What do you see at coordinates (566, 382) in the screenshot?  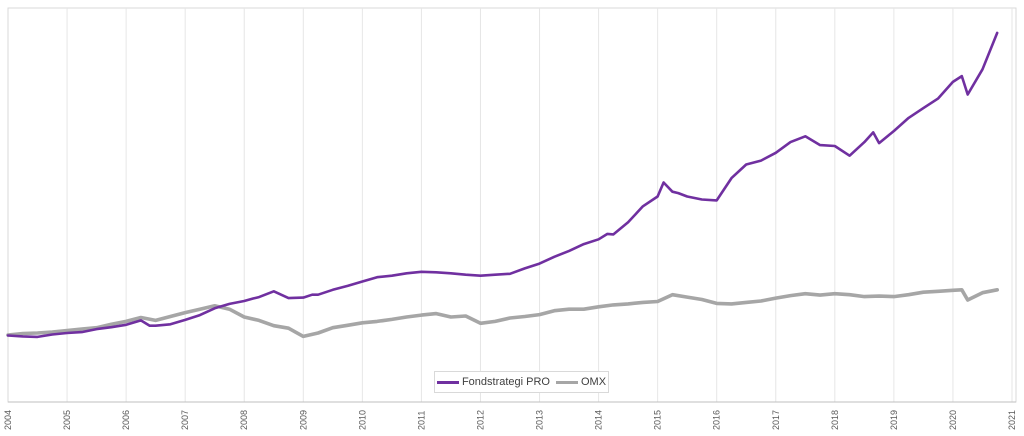 I see `legend-swatch-gray` at bounding box center [566, 382].